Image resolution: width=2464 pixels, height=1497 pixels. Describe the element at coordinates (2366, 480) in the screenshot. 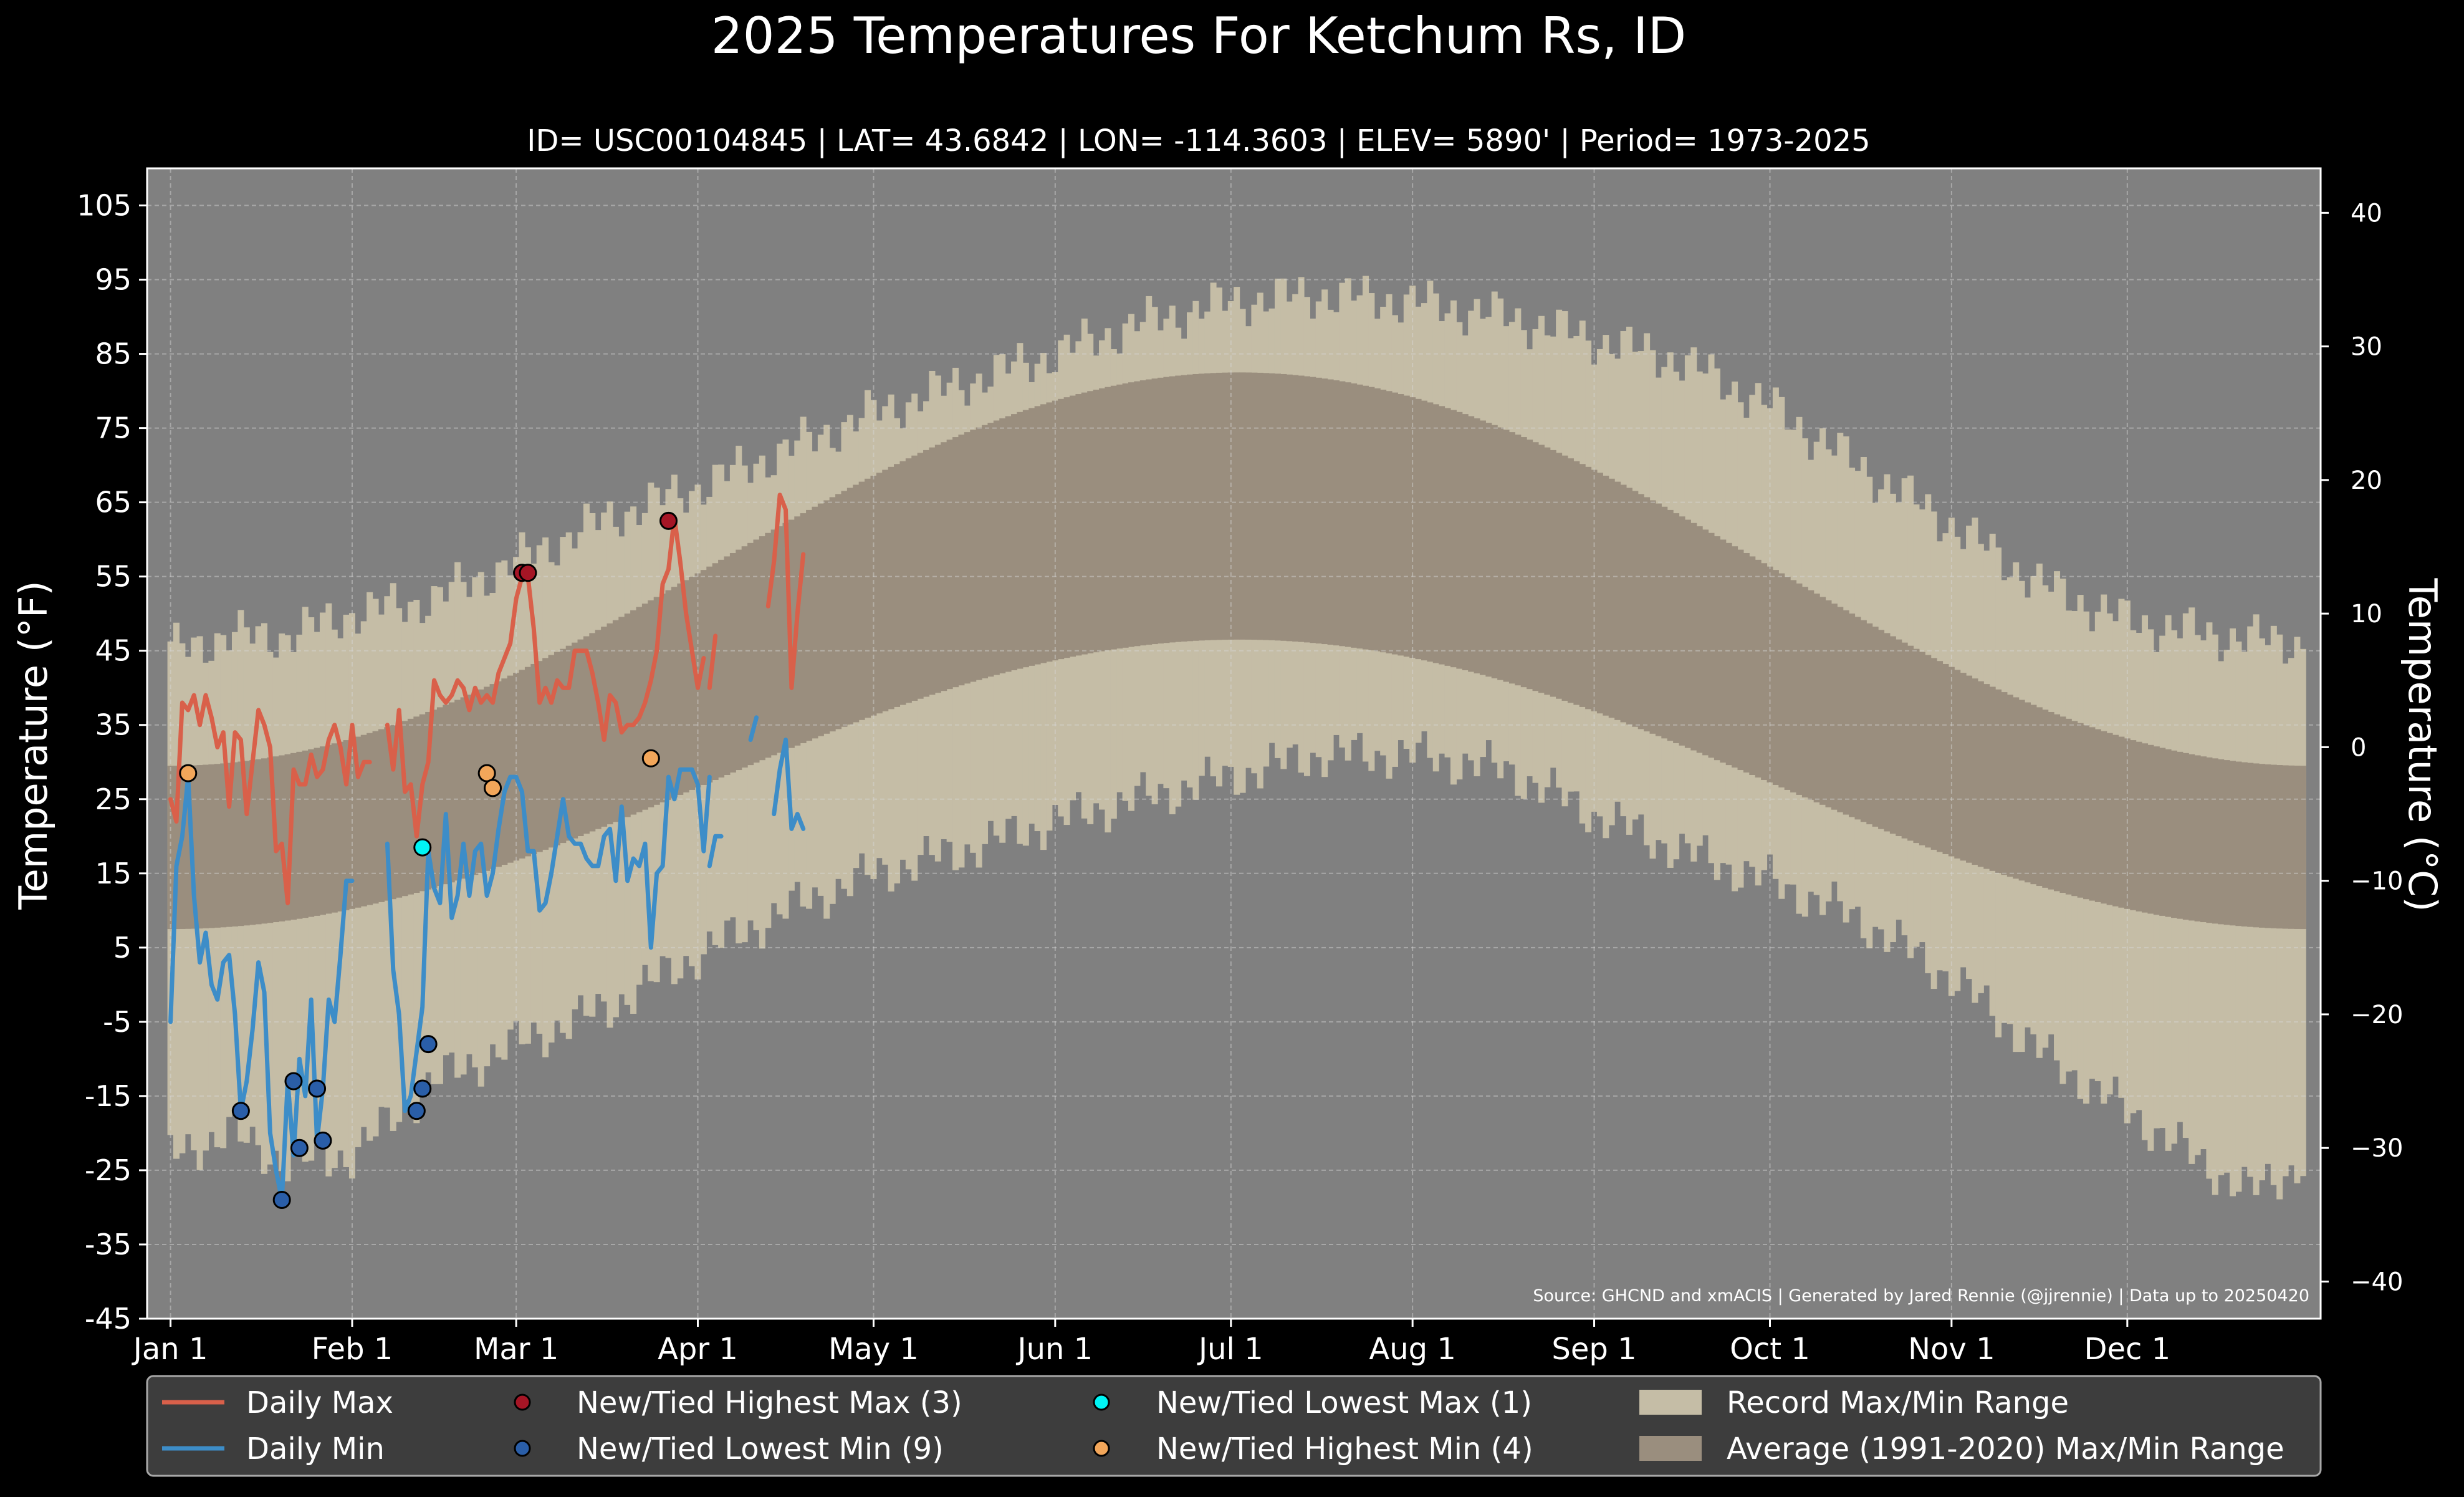

I see `y-right-tick-label: 20` at that location.